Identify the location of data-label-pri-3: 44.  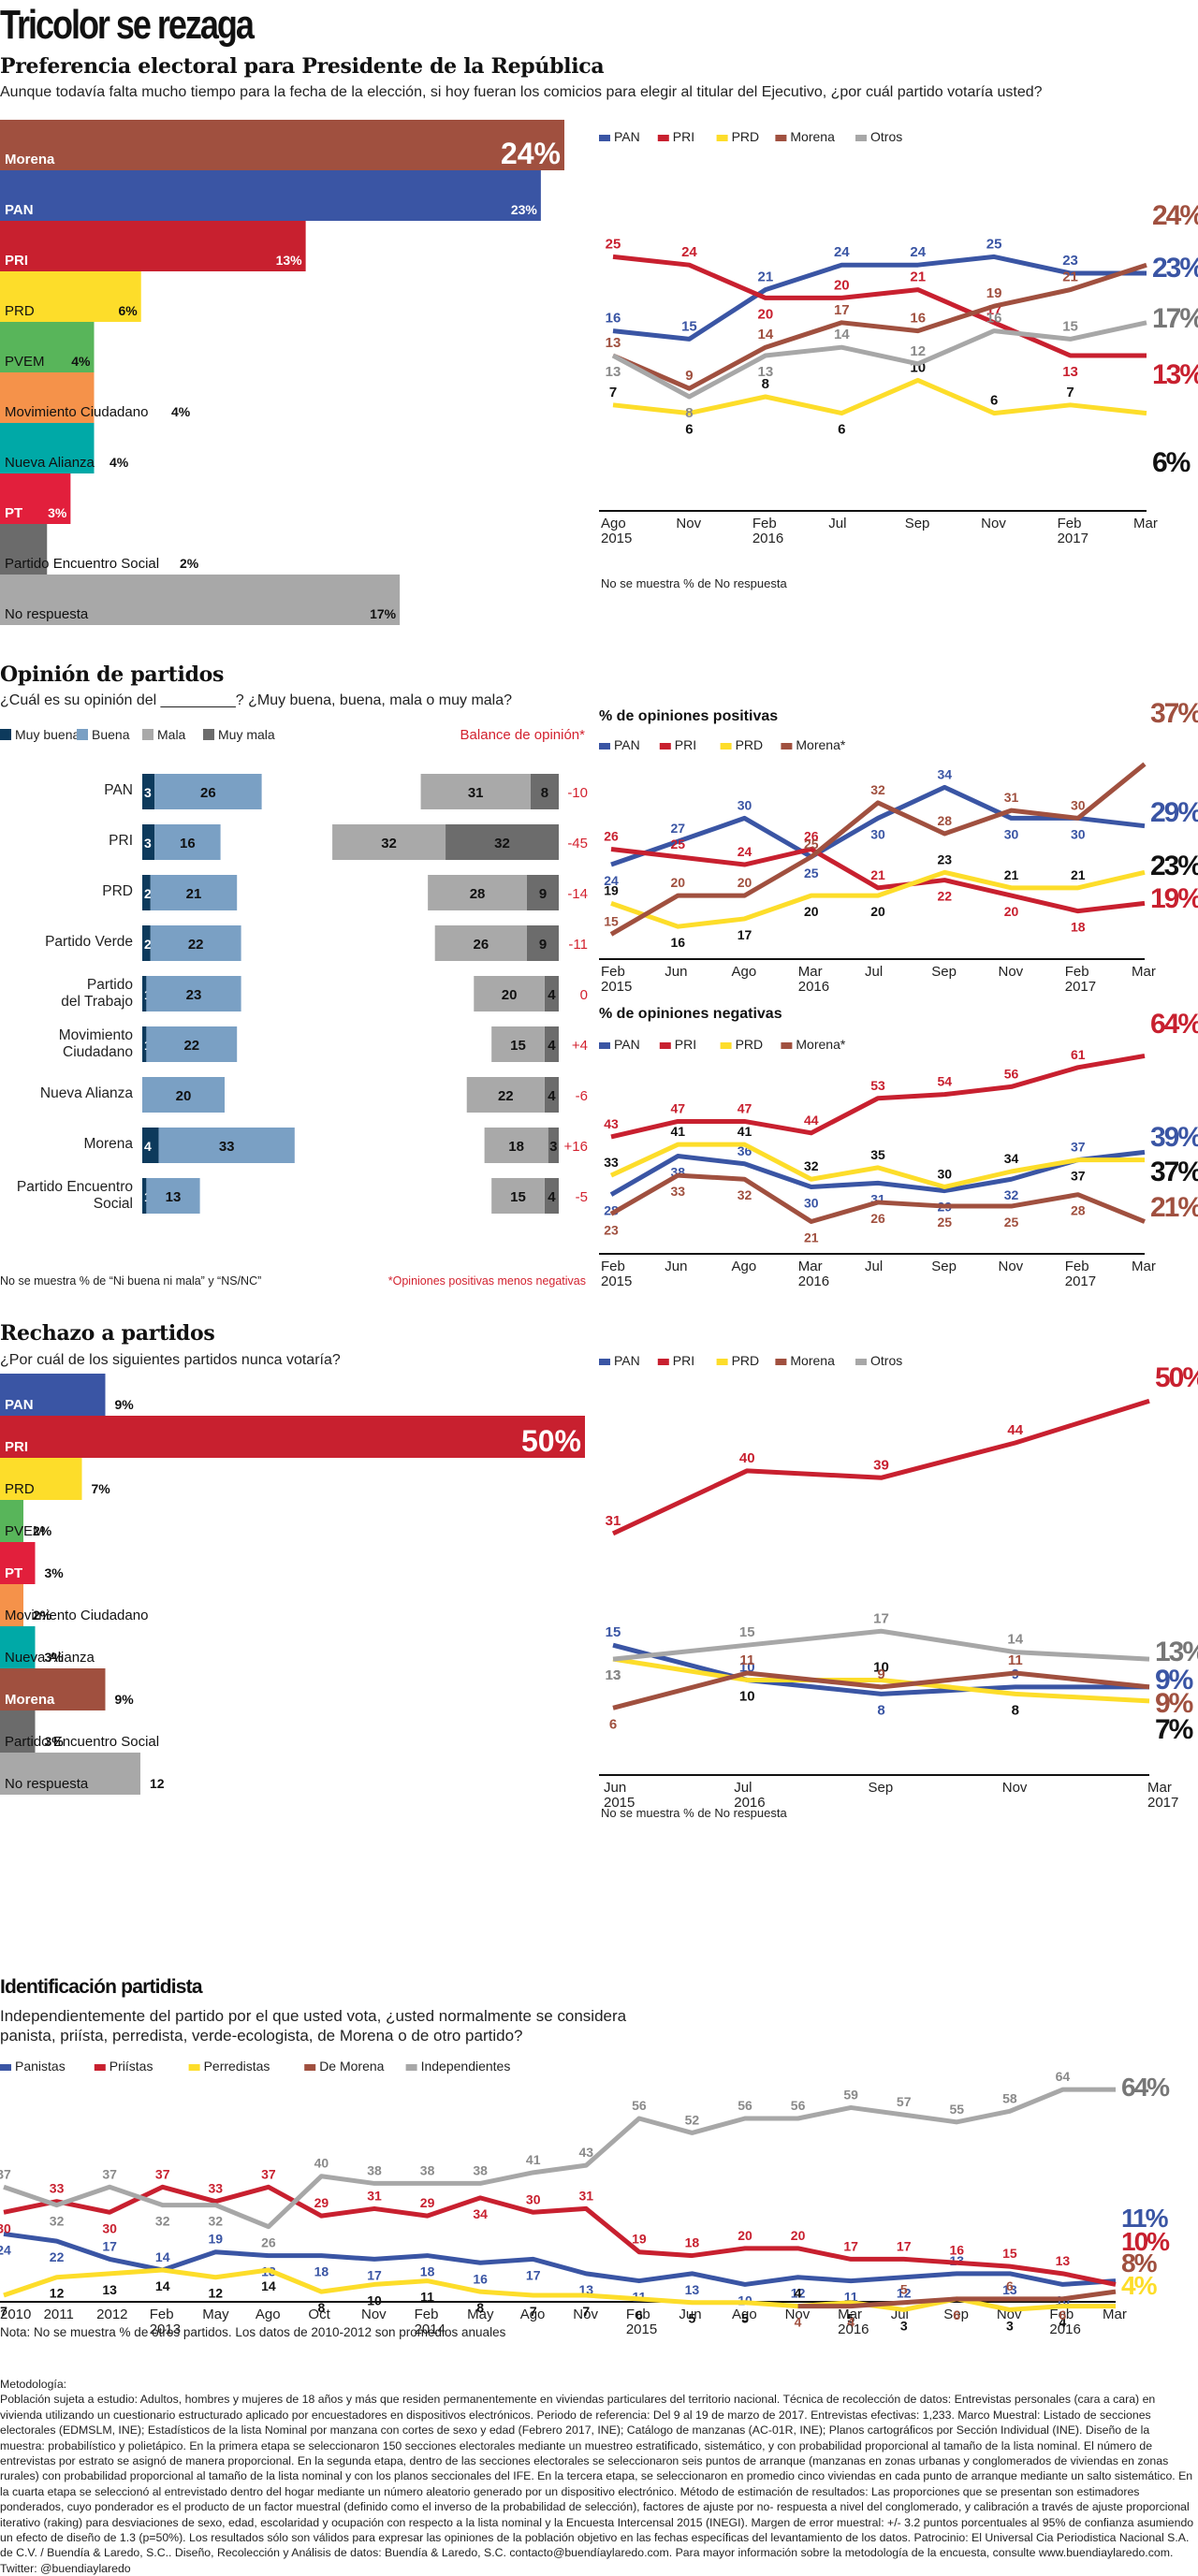
(1015, 1430).